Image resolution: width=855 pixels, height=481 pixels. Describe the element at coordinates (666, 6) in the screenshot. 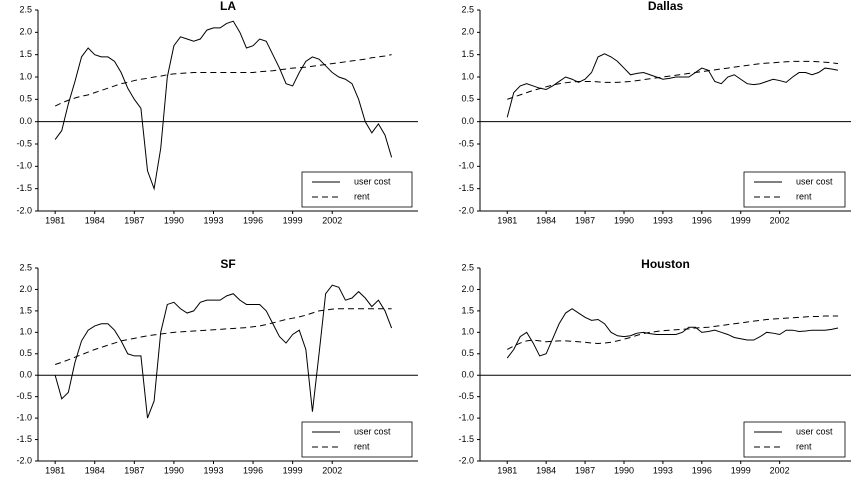

I see `chart-title: Dallas` at that location.